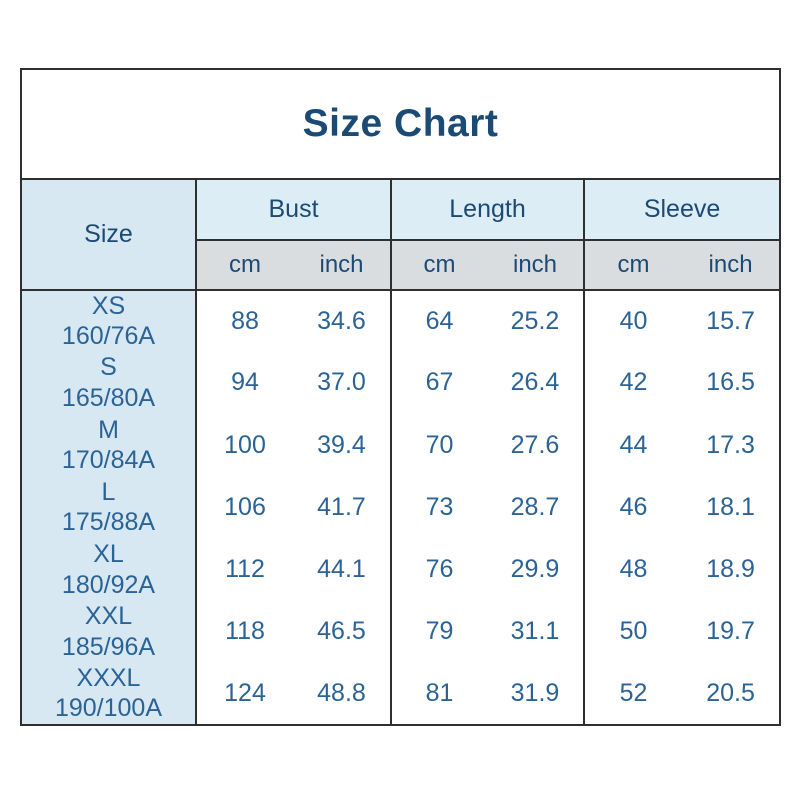  What do you see at coordinates (293, 210) in the screenshot?
I see `column-header-bust: Bust` at bounding box center [293, 210].